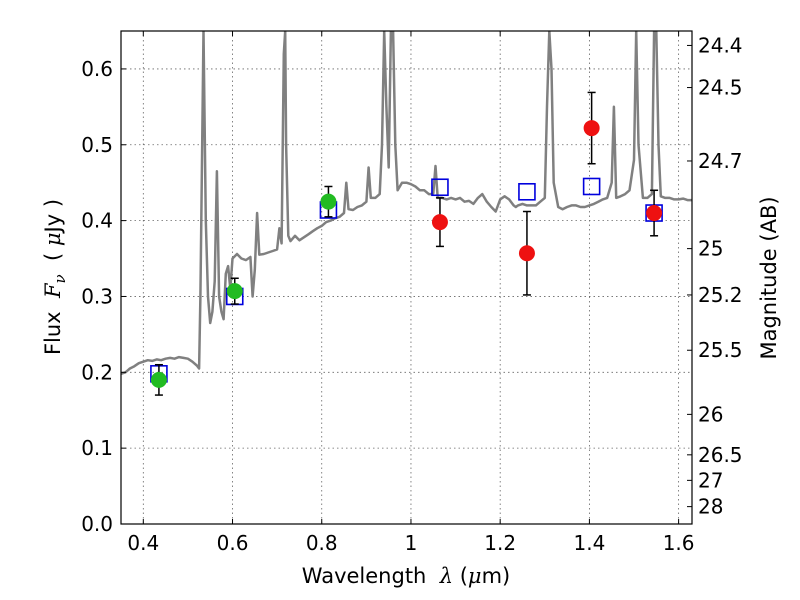 This screenshot has height=600, width=800. Describe the element at coordinates (710, 249) in the screenshot. I see `y2-tick-label: 25` at that location.